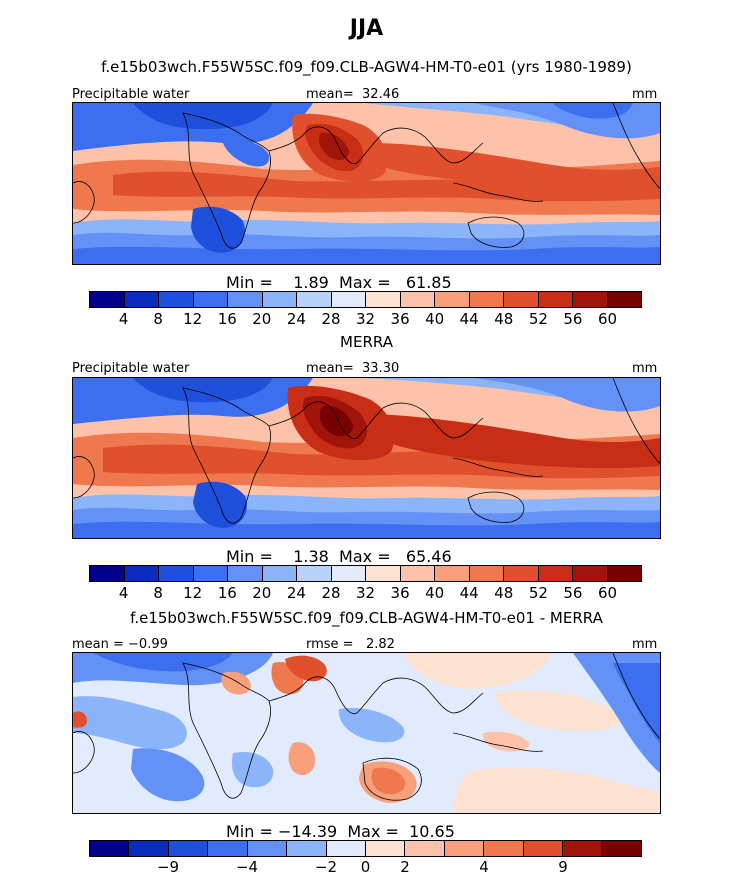 This screenshot has height=878, width=733. What do you see at coordinates (469, 319) in the screenshot?
I see `panel-1-tick: 44` at bounding box center [469, 319].